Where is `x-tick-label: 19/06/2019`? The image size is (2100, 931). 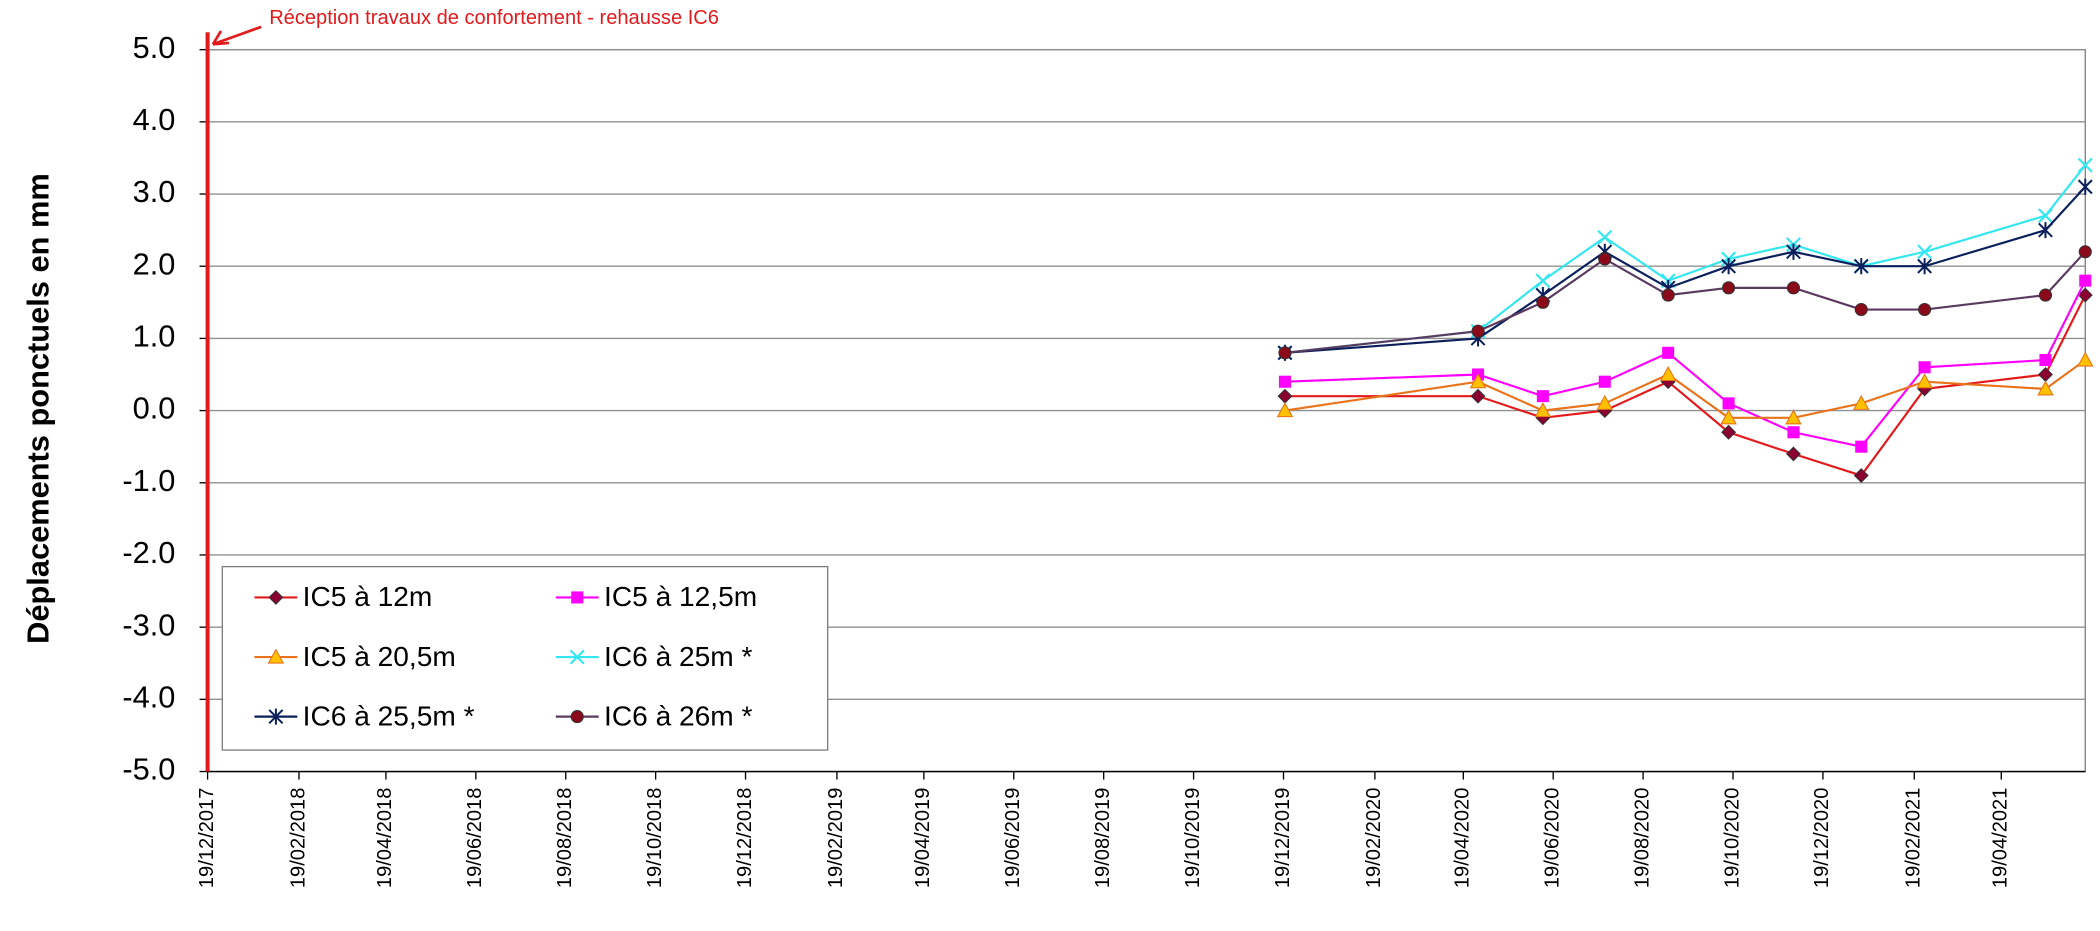 x-tick-label: 19/06/2019 is located at coordinates (1013, 838).